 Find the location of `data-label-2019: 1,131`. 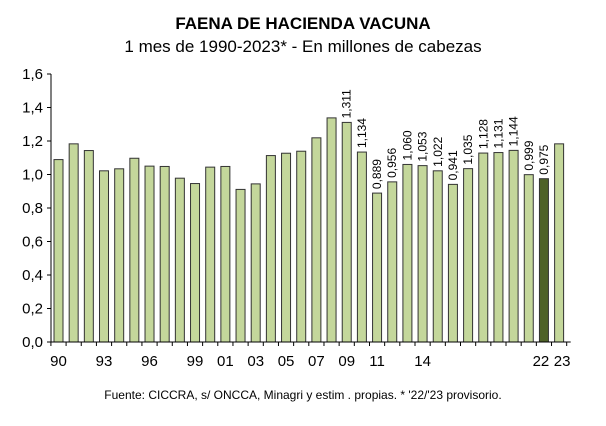

data-label-2019: 1,131 is located at coordinates (498, 133).